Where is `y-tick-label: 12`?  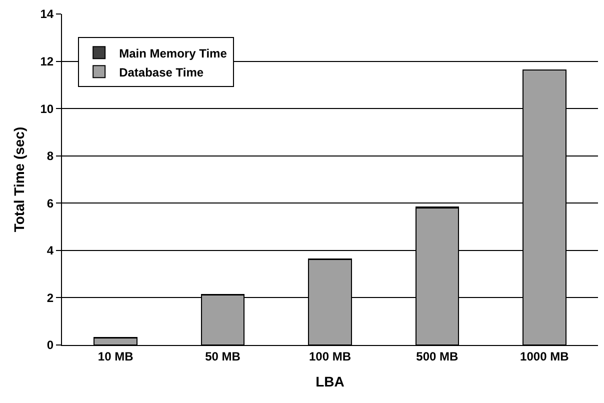 y-tick-label: 12 is located at coordinates (47, 61).